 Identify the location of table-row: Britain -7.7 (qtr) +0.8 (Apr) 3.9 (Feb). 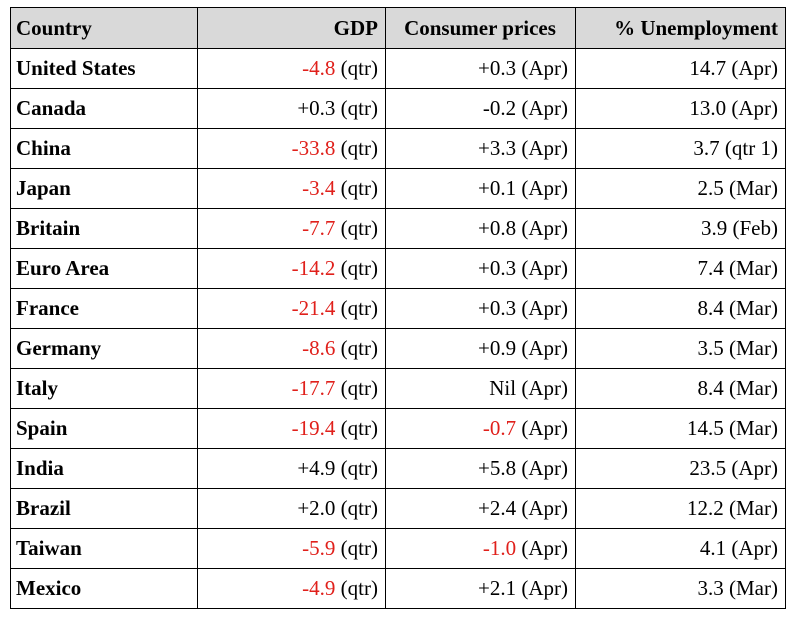
(398, 228).